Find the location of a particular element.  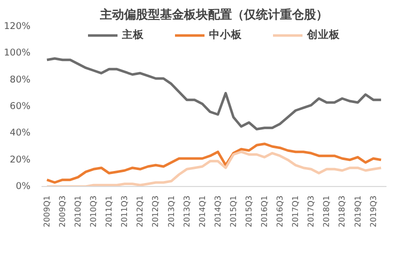

x-tick-label: 2016Q1 is located at coordinates (265, 211).